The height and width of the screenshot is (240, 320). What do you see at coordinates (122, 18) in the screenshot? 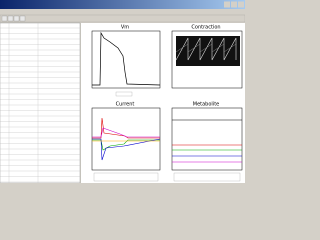
I see `toolbar` at bounding box center [122, 18].